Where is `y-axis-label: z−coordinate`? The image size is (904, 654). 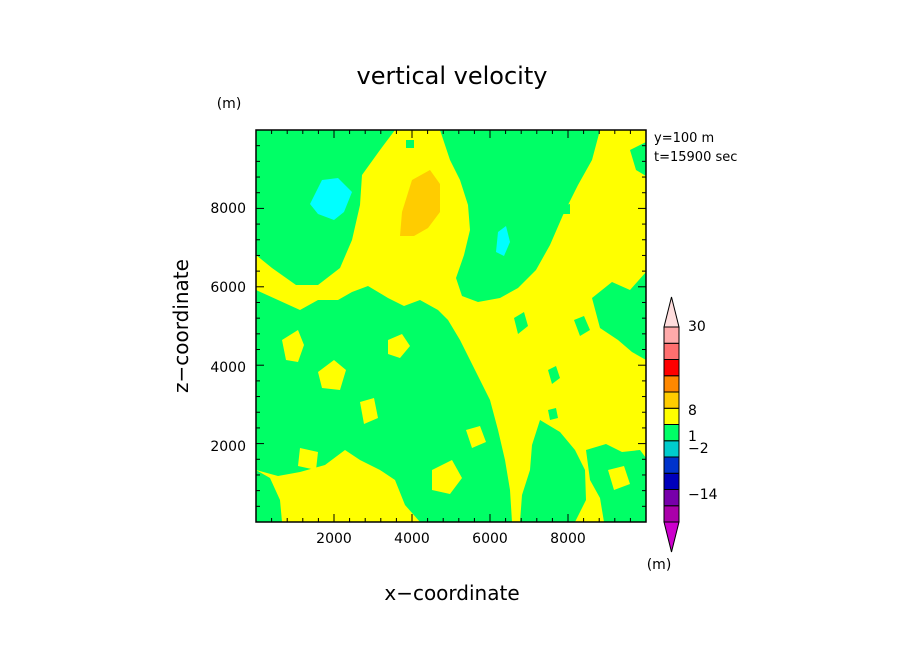 y-axis-label: z−coordinate is located at coordinates (181, 326).